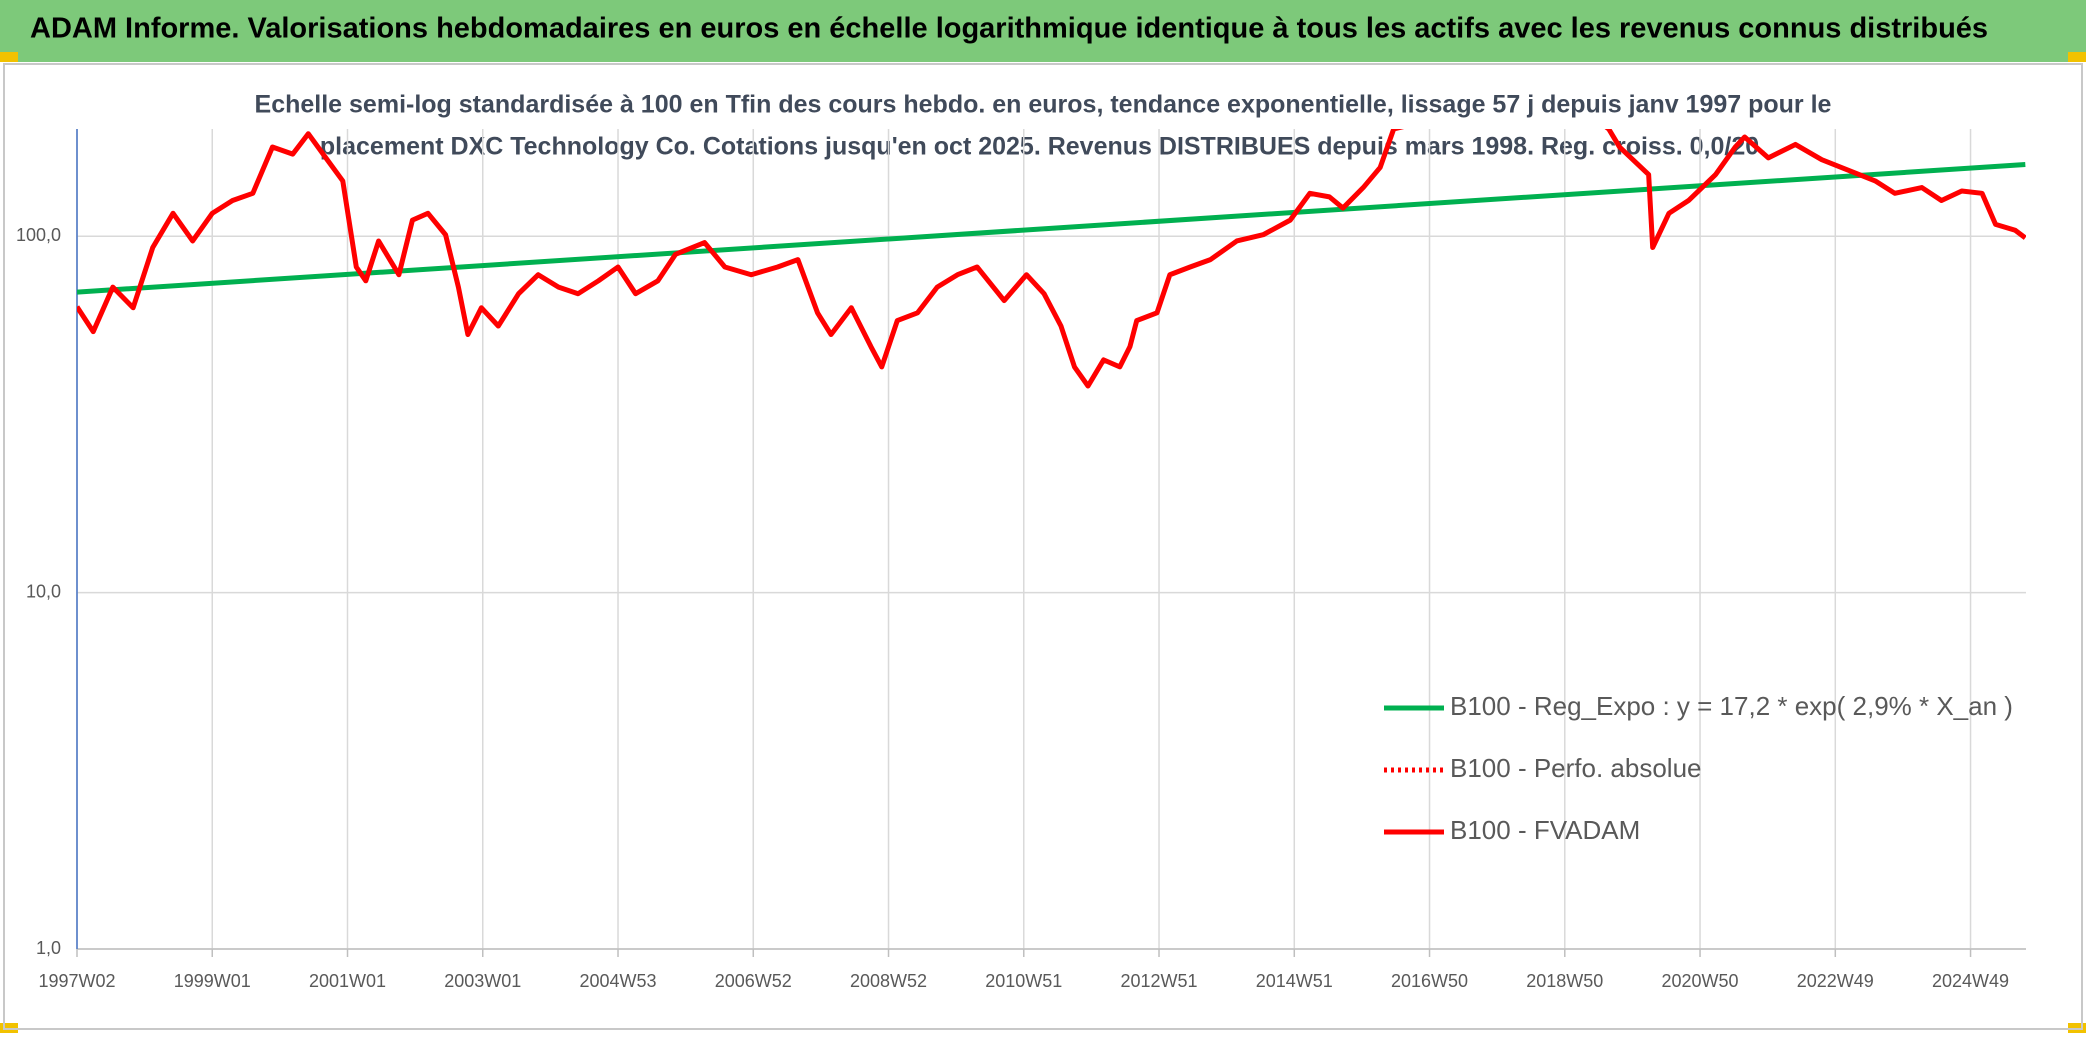  What do you see at coordinates (1576, 768) in the screenshot?
I see `legend-label: B100 - Perfo. absolue` at bounding box center [1576, 768].